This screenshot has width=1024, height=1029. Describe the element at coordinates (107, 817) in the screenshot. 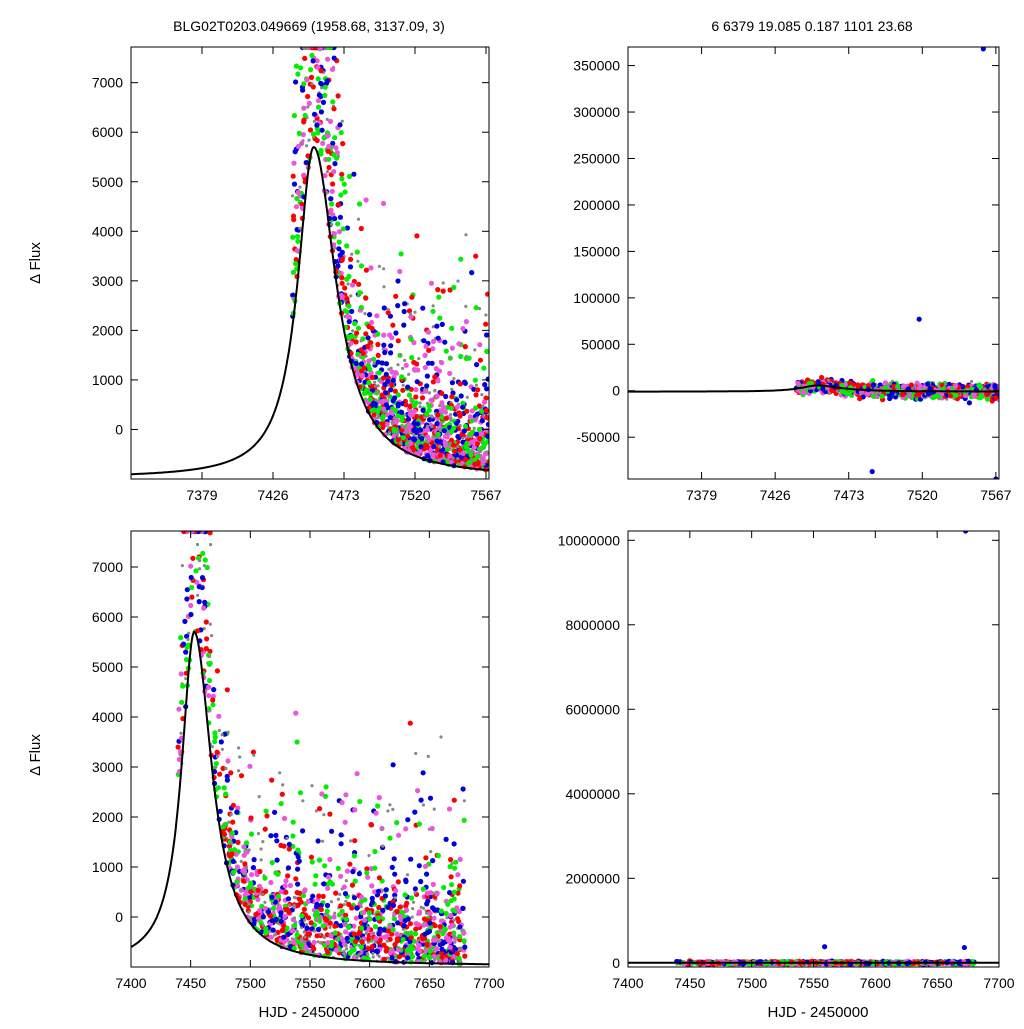

I see `y-tick-label: 2000` at that location.